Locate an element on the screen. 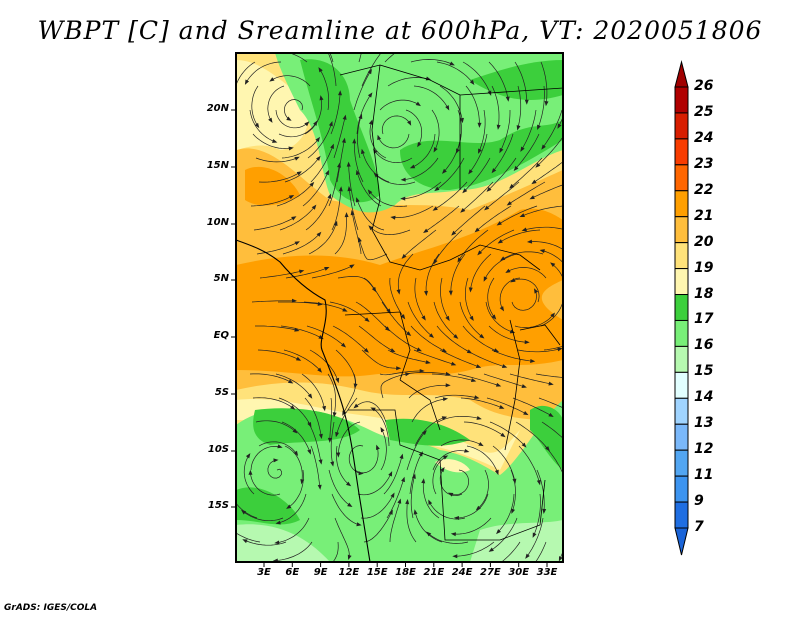 Image resolution: width=800 pixels, height=618 pixels. colorbar-label: 13 is located at coordinates (704, 423).